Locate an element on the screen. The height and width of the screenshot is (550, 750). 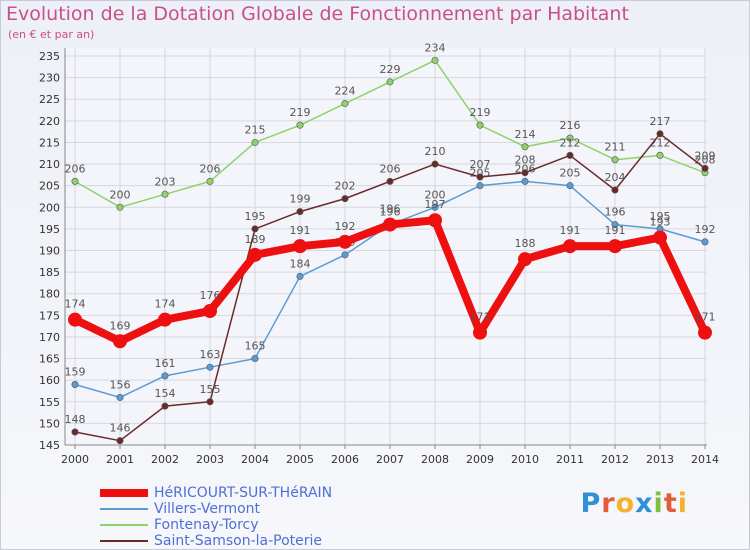
legend-item-villers: Villers-Vermont is located at coordinates (216, 509).